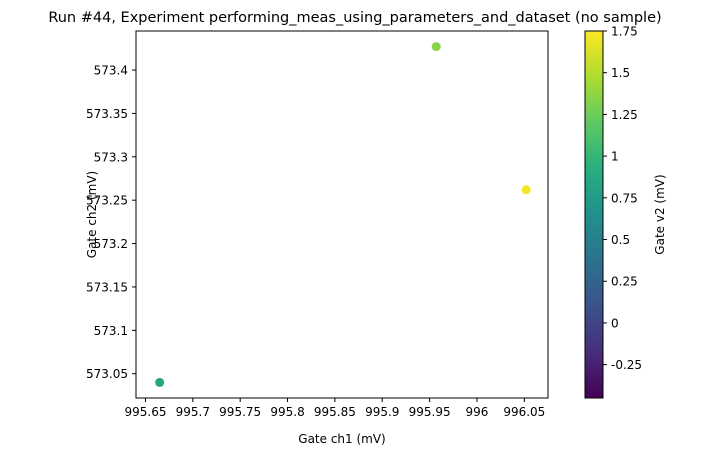 Image resolution: width=723 pixels, height=455 pixels. What do you see at coordinates (660, 214) in the screenshot?
I see `colorbar-label: Gate v2 (mV)` at bounding box center [660, 214].